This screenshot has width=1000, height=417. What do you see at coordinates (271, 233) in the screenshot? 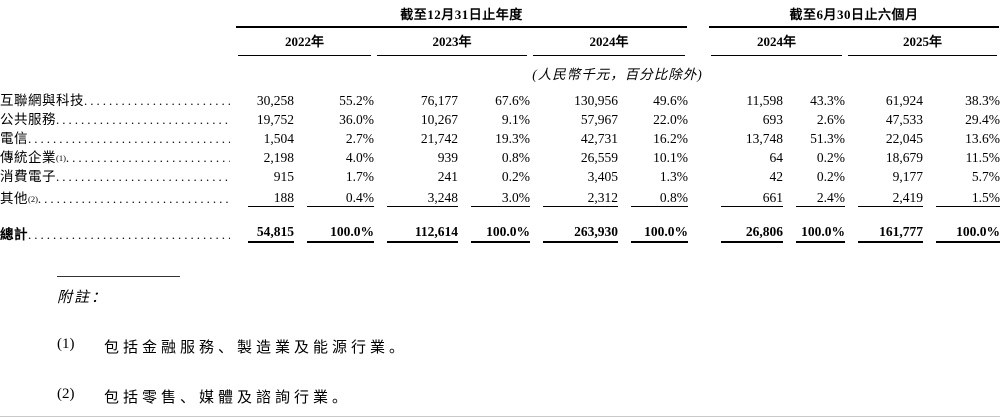
I see `total-value: 54,815` at bounding box center [271, 233].